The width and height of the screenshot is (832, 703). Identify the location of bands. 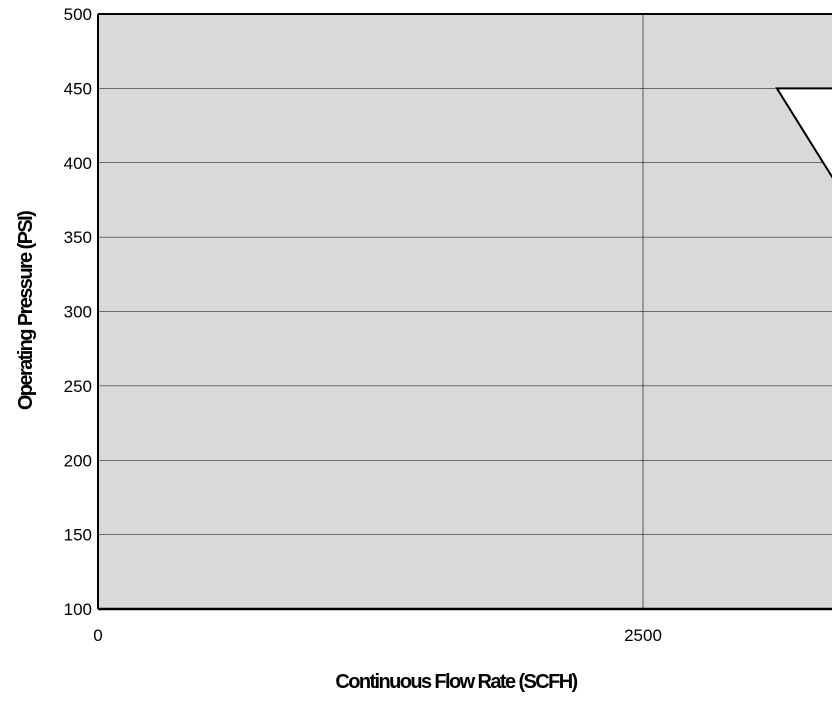
(803, 133).